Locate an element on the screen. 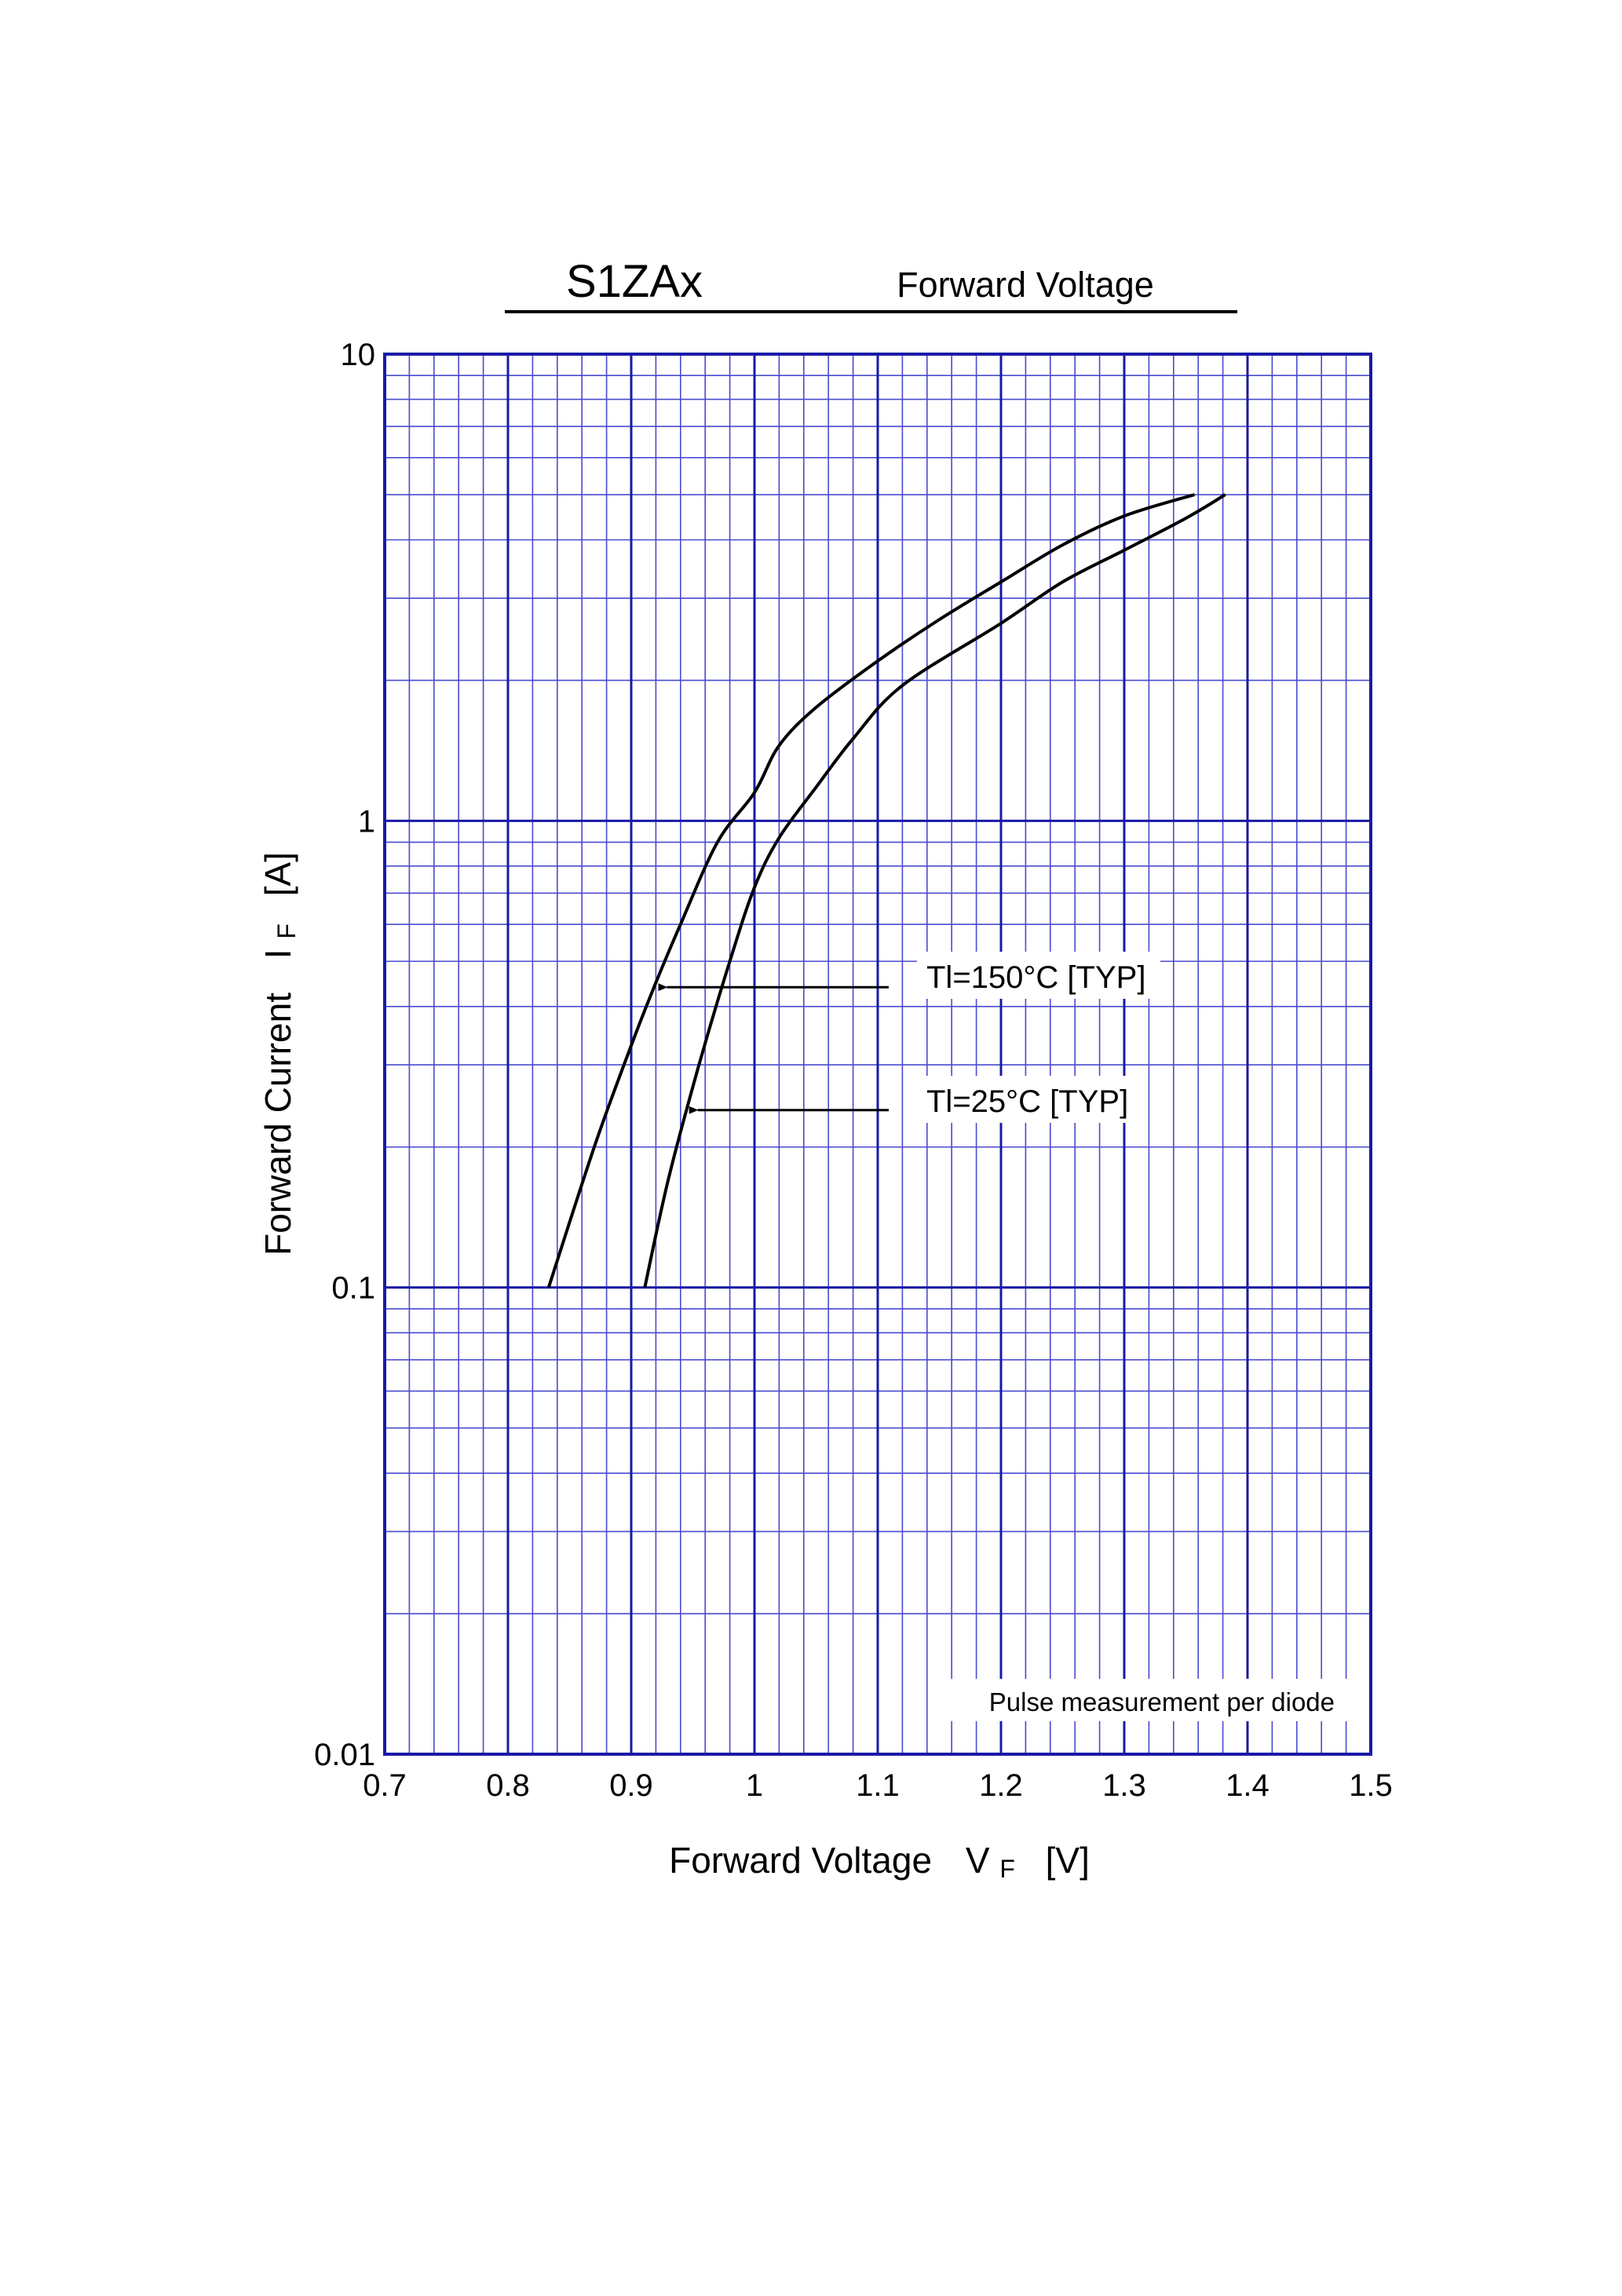  series-line-150c is located at coordinates (871, 890).